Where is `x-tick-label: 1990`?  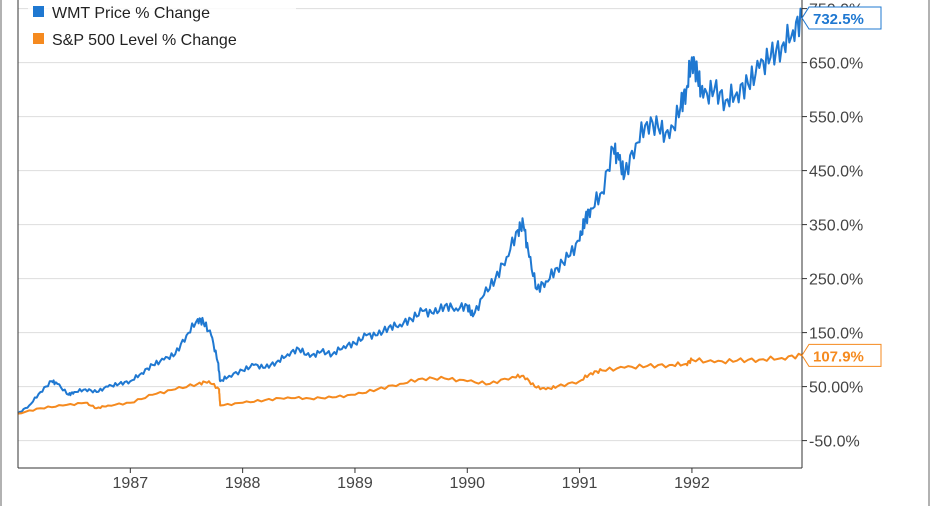 x-tick-label: 1990 is located at coordinates (467, 483).